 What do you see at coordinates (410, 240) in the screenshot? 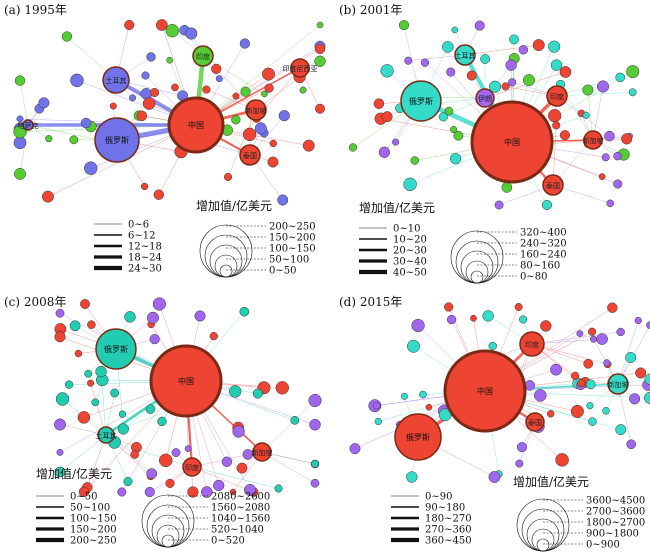
I see `edge-range-label: 10~20` at bounding box center [410, 240].